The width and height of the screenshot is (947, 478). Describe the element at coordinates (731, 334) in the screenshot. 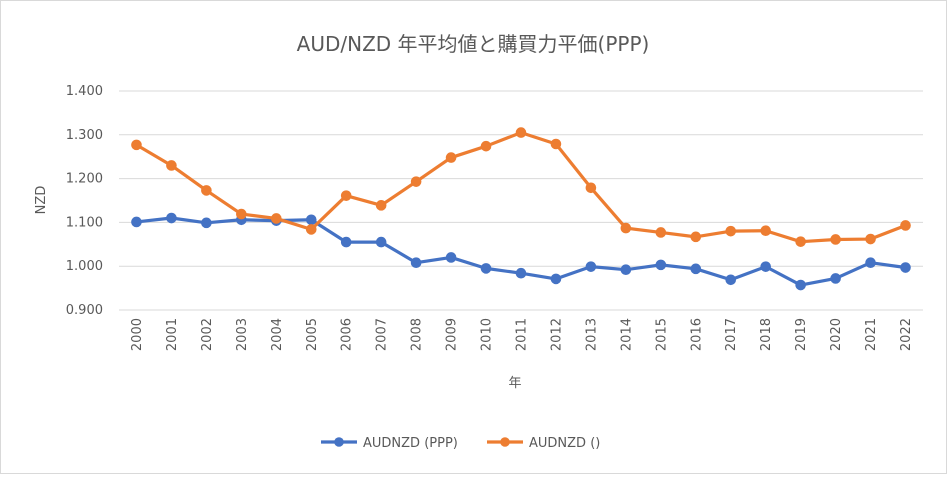

I see `x-tick-label: 2017` at that location.